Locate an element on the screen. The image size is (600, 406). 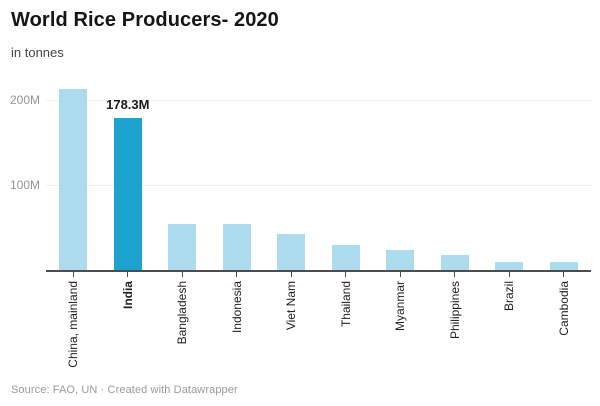
x-tick-label: India is located at coordinates (127, 295).